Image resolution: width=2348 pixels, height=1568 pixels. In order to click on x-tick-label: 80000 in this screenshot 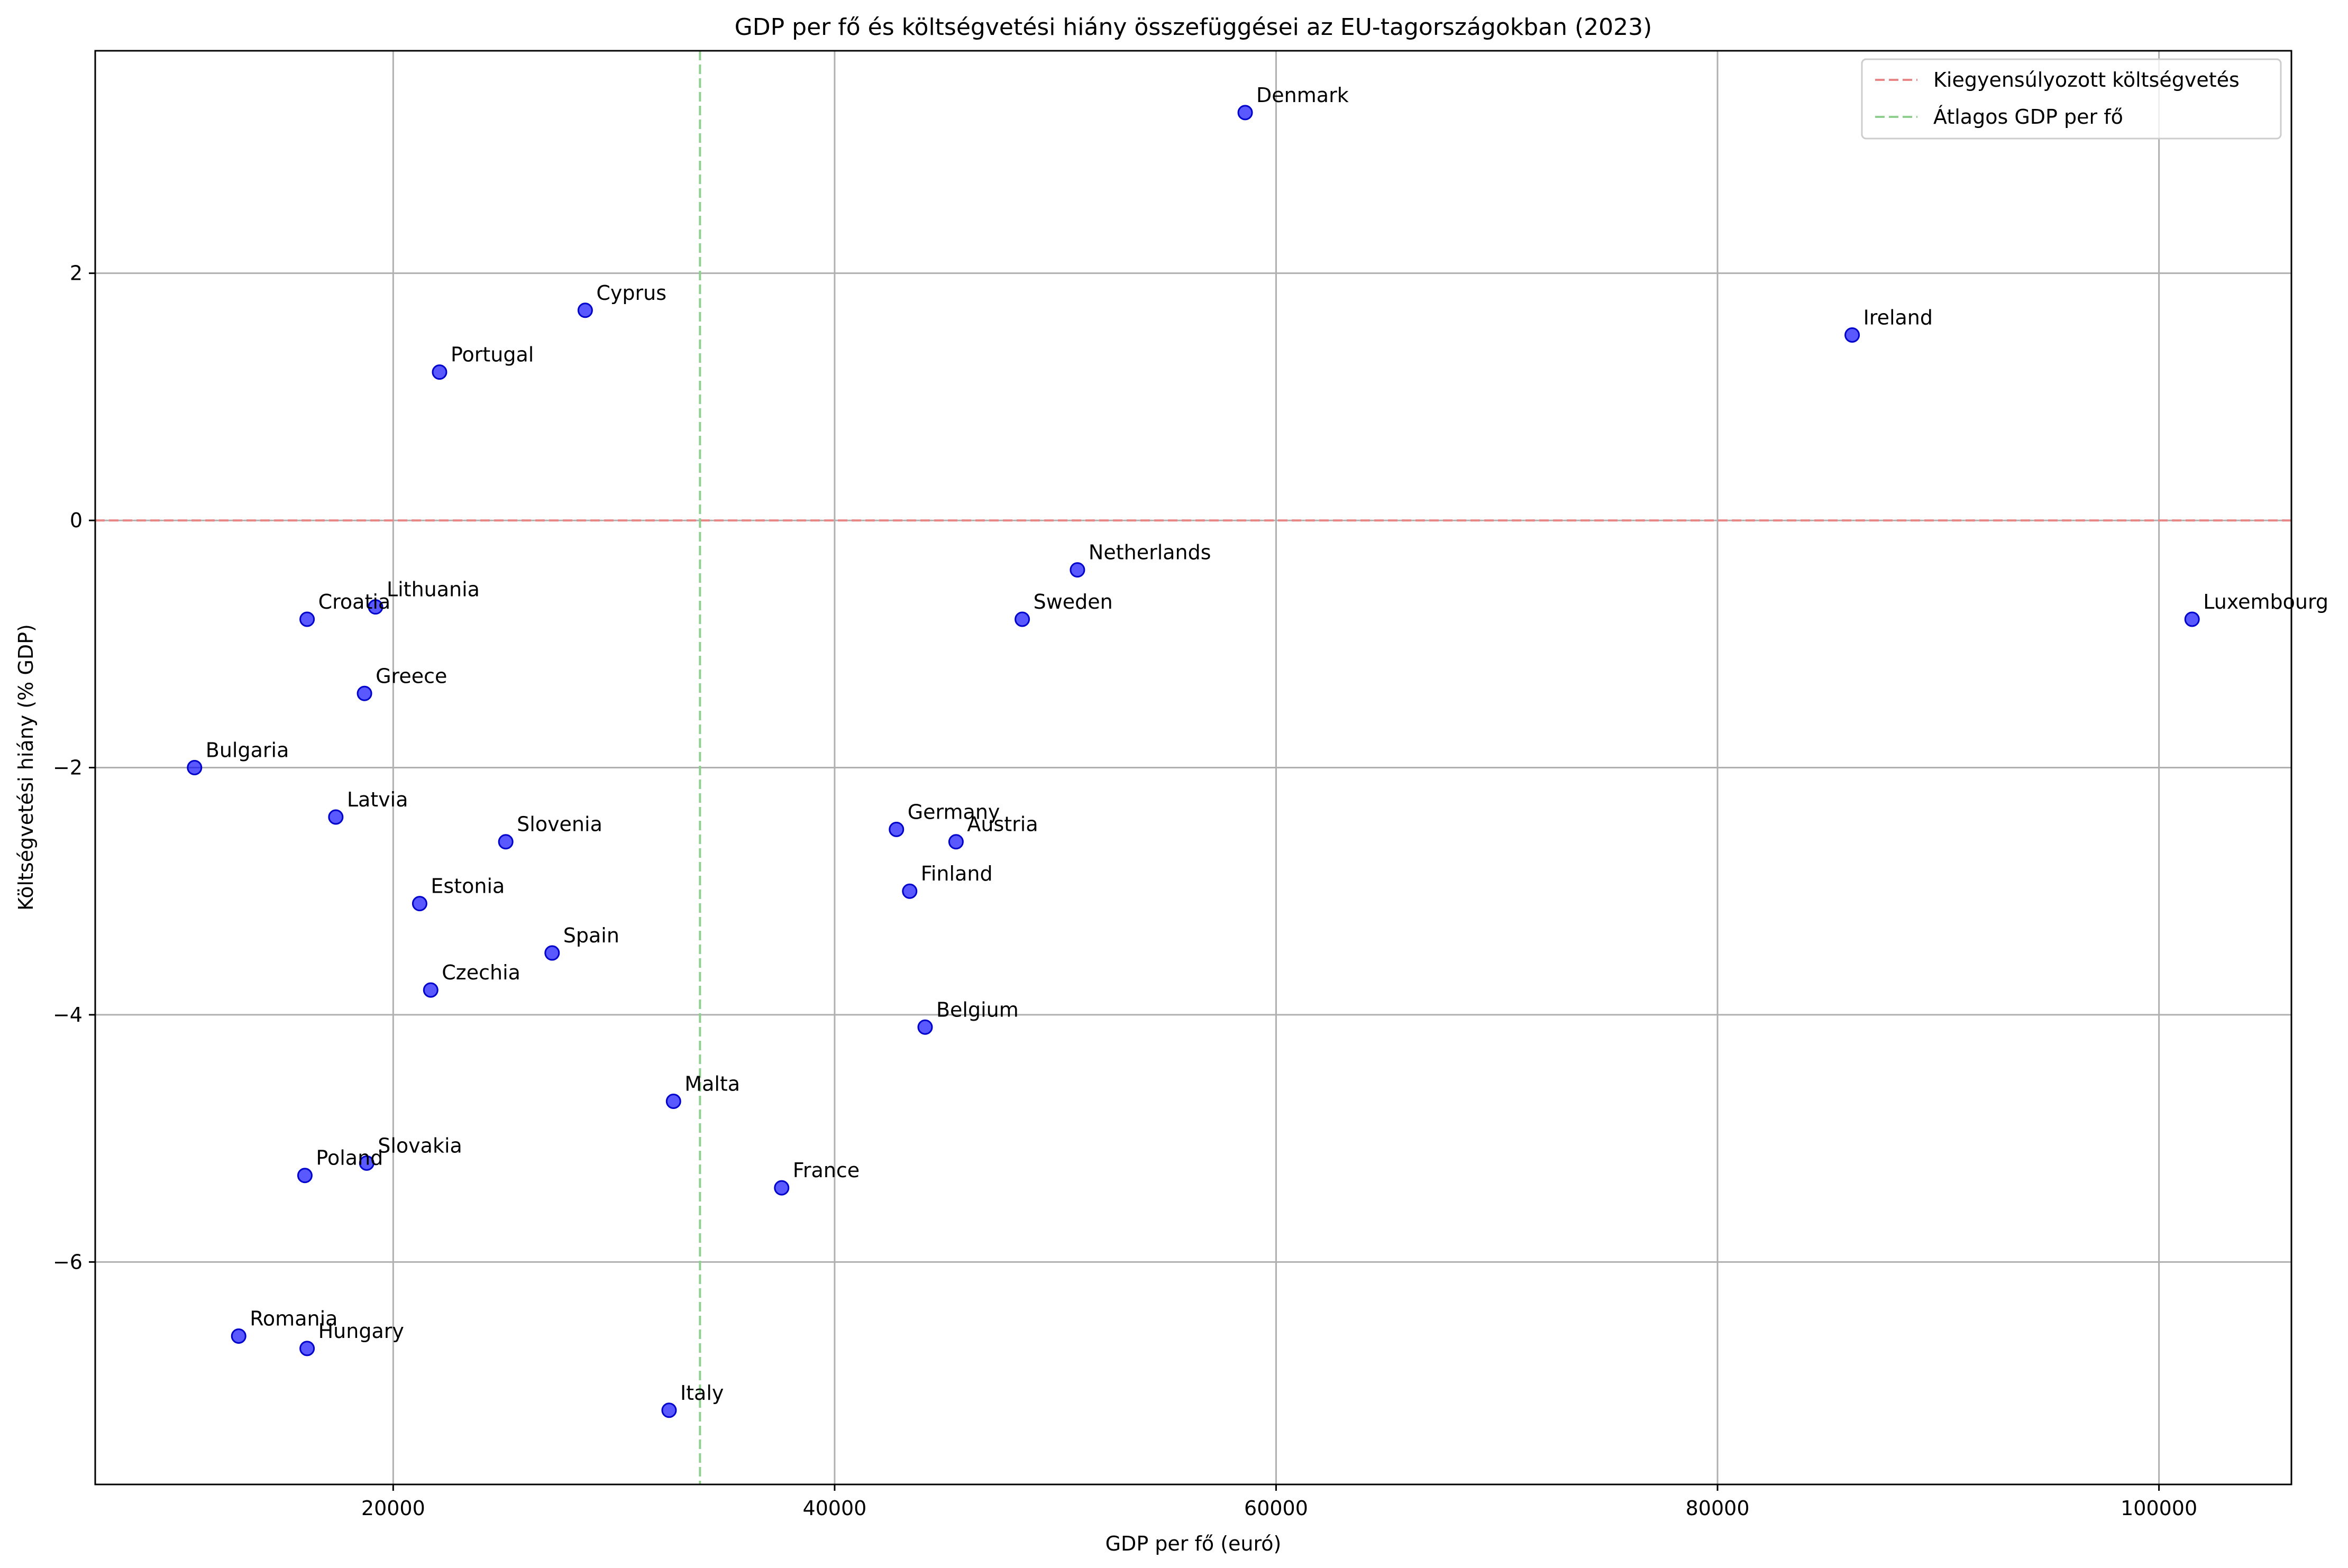, I will do `click(1718, 1508)`.